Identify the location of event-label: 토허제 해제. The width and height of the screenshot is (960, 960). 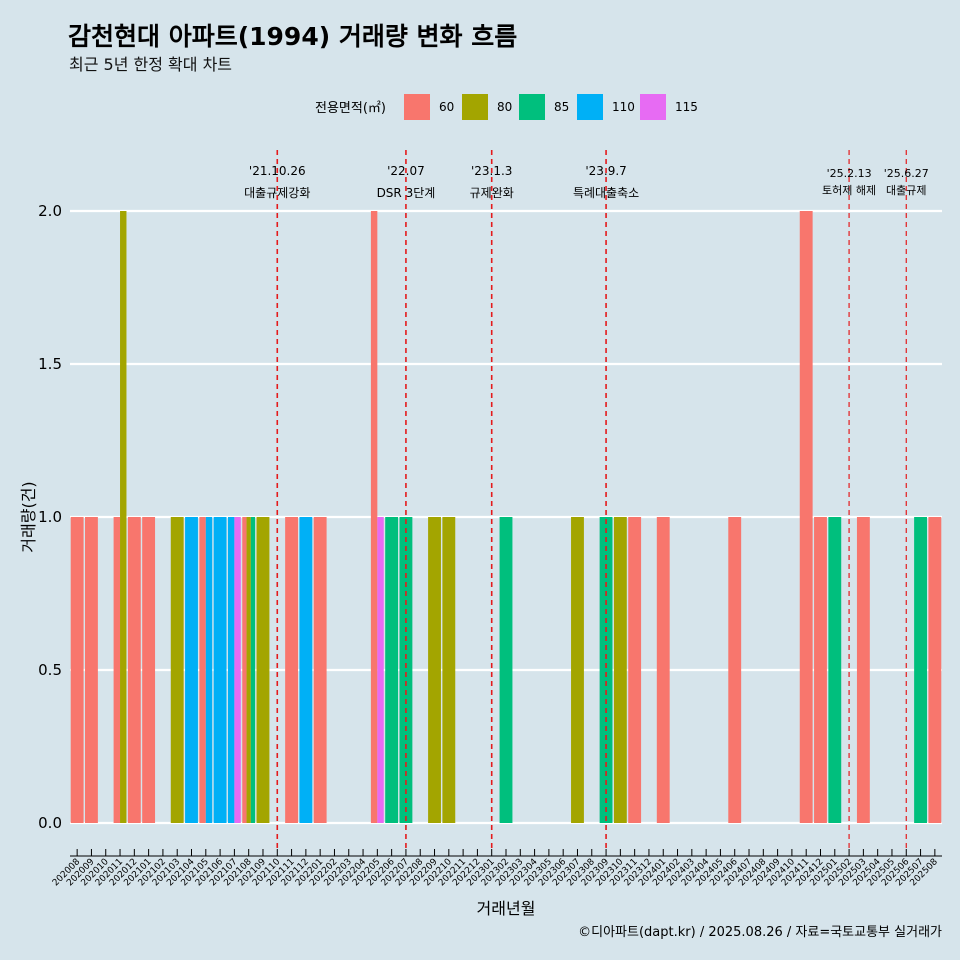
(849, 190).